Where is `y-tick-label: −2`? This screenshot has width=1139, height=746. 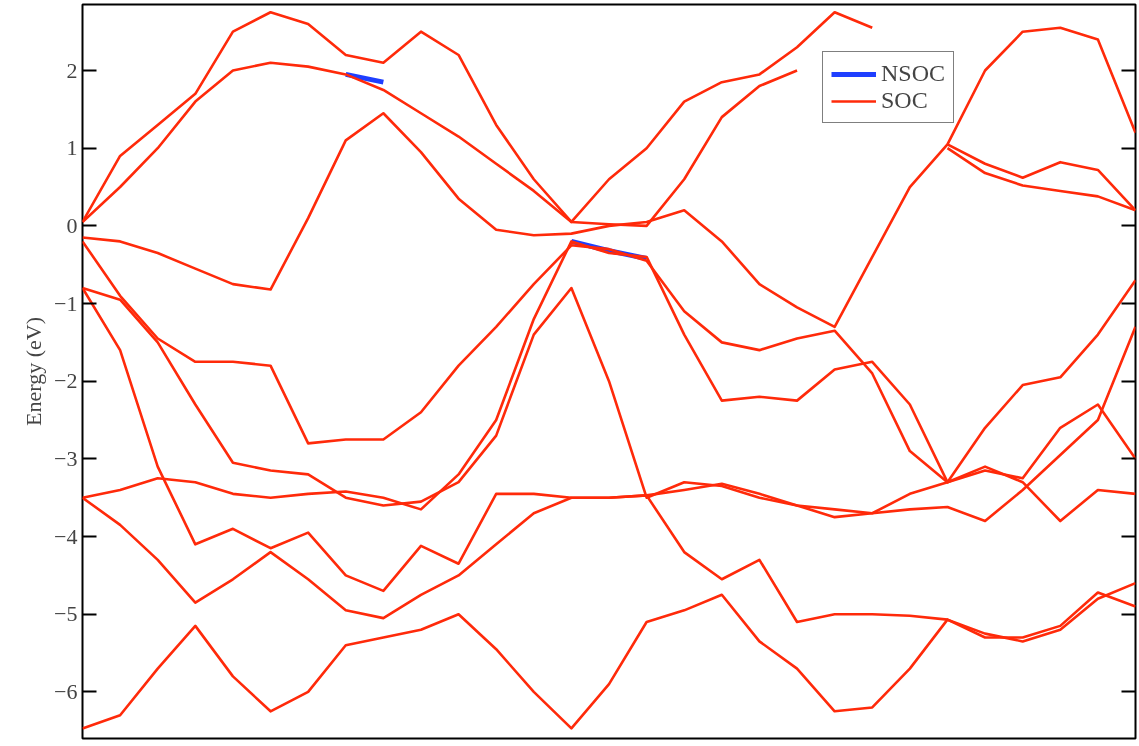
y-tick-label: −2 is located at coordinates (66, 381).